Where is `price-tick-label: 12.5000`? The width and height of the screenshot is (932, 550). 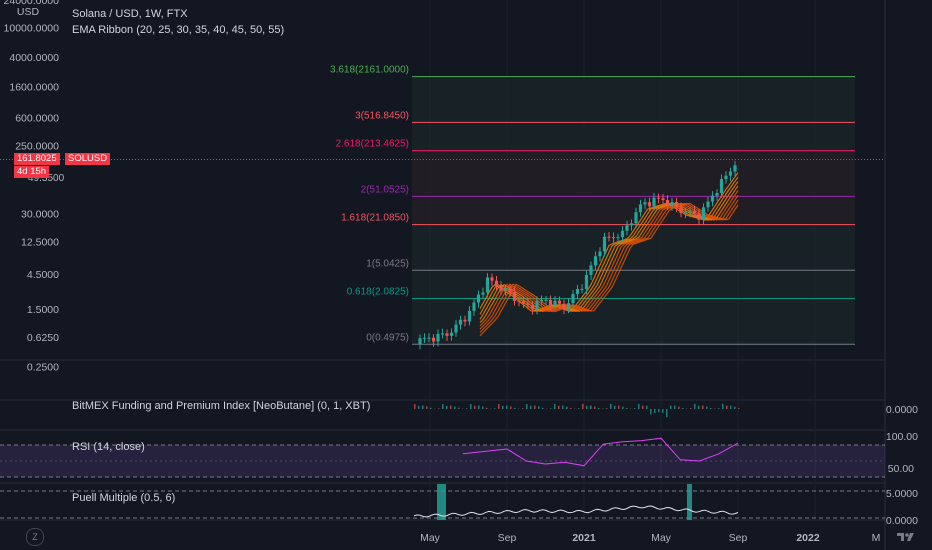
price-tick-label: 12.5000 is located at coordinates (40, 242).